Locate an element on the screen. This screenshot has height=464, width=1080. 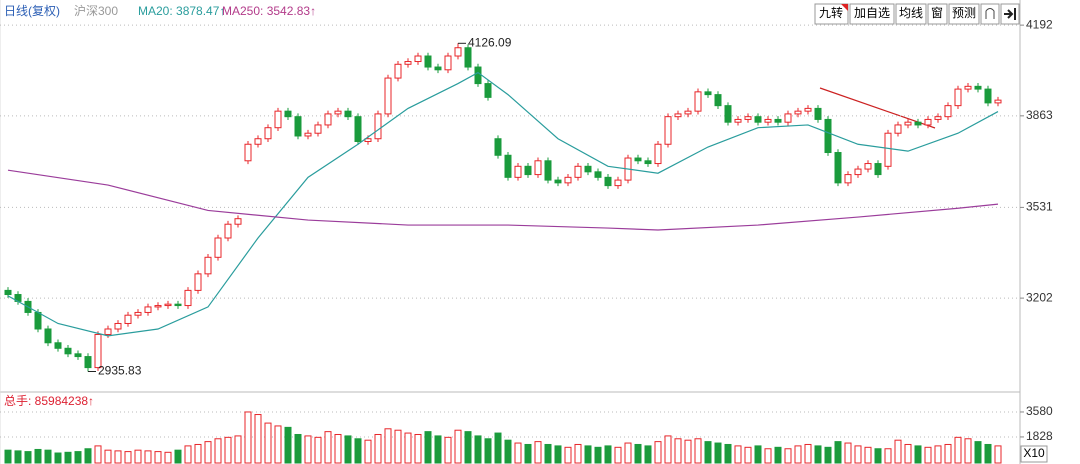
button-label: 预测 is located at coordinates (964, 13).